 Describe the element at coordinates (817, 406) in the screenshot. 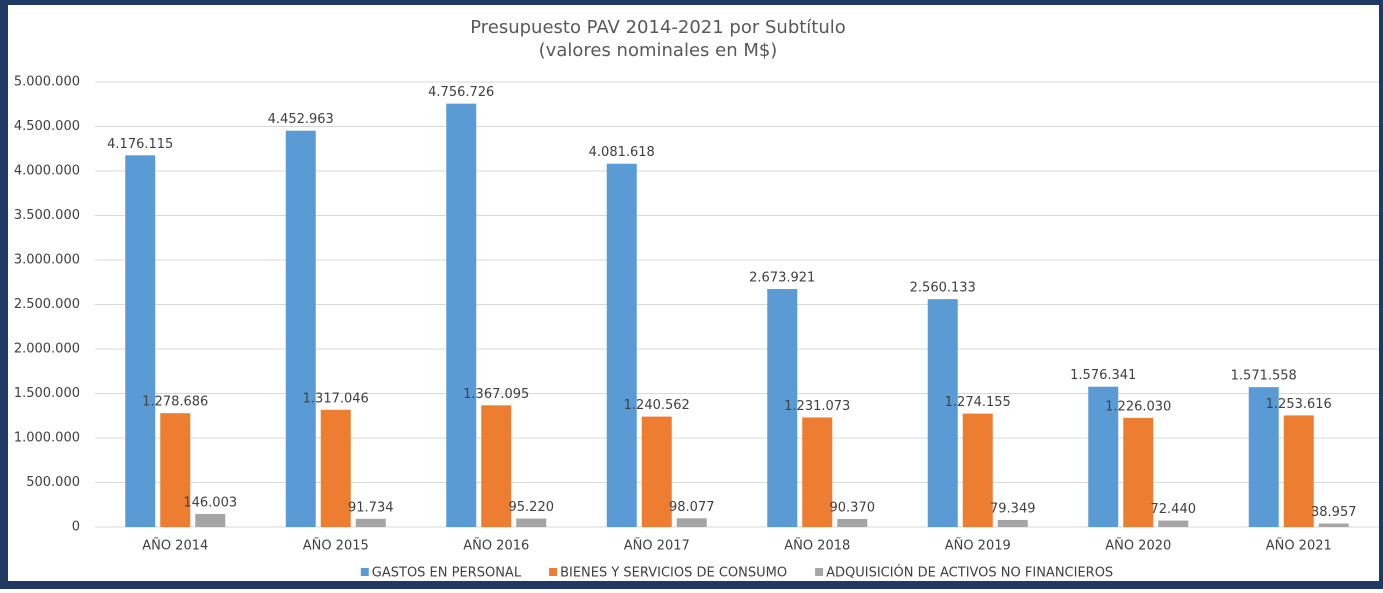

I see `data-label: 1.231.073` at that location.